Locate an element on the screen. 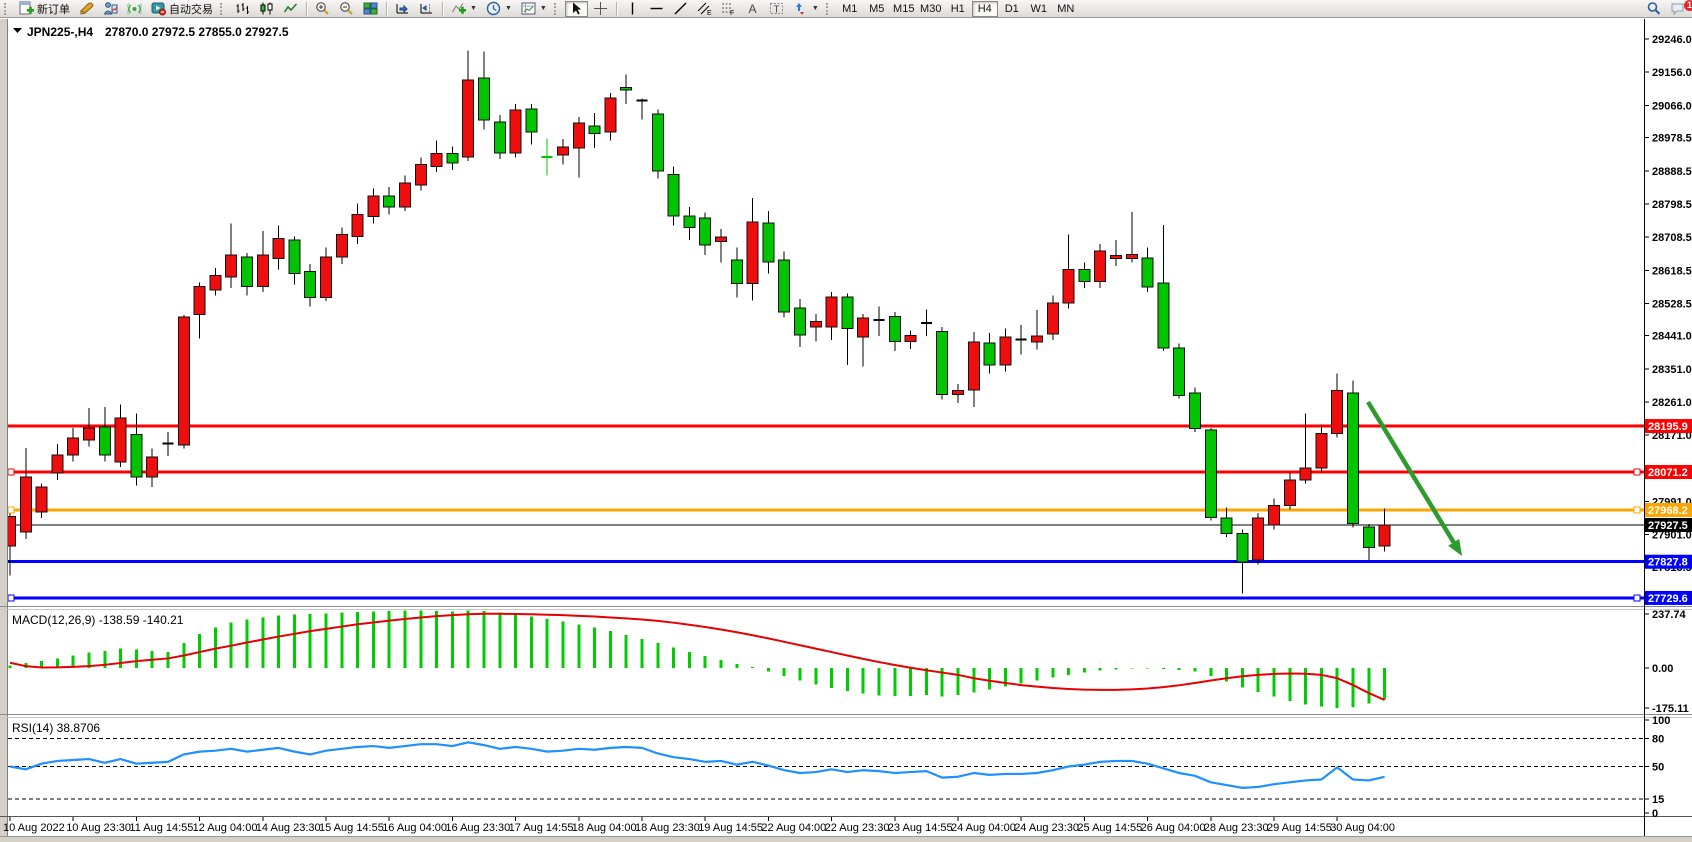 The height and width of the screenshot is (842, 1692). chart-shift-button is located at coordinates (426, 9).